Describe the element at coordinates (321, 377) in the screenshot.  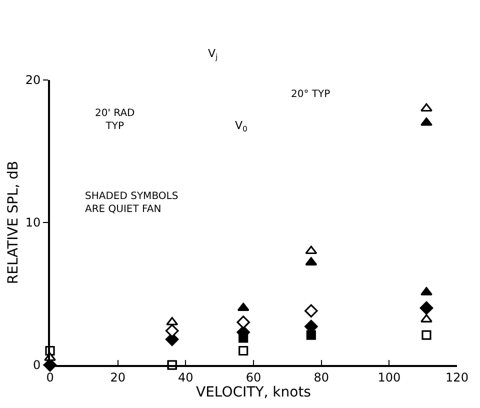
I see `x-tick-label: 80` at that location.